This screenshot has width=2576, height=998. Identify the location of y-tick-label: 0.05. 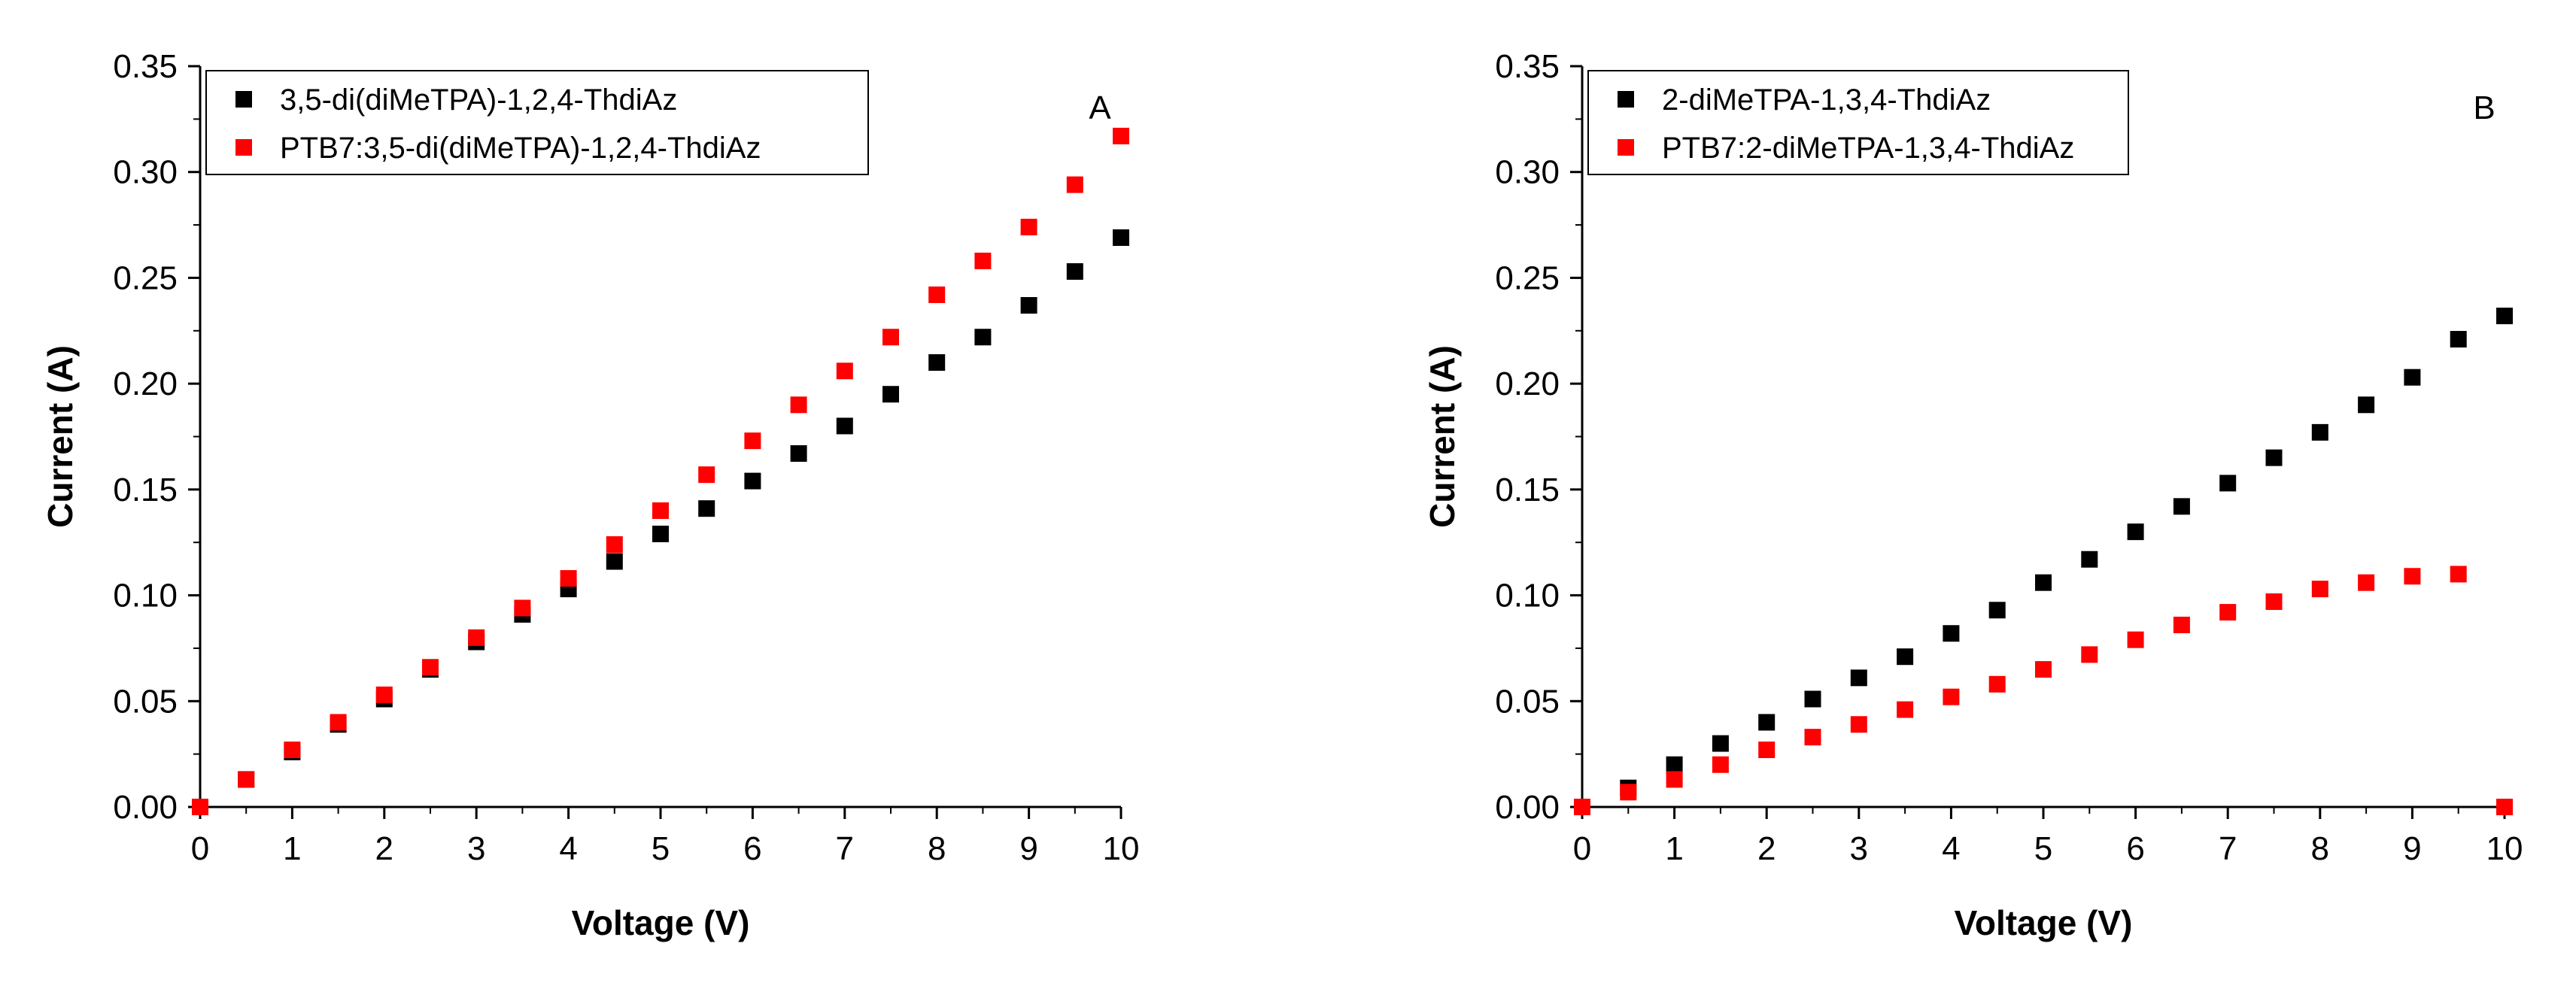
(1527, 701).